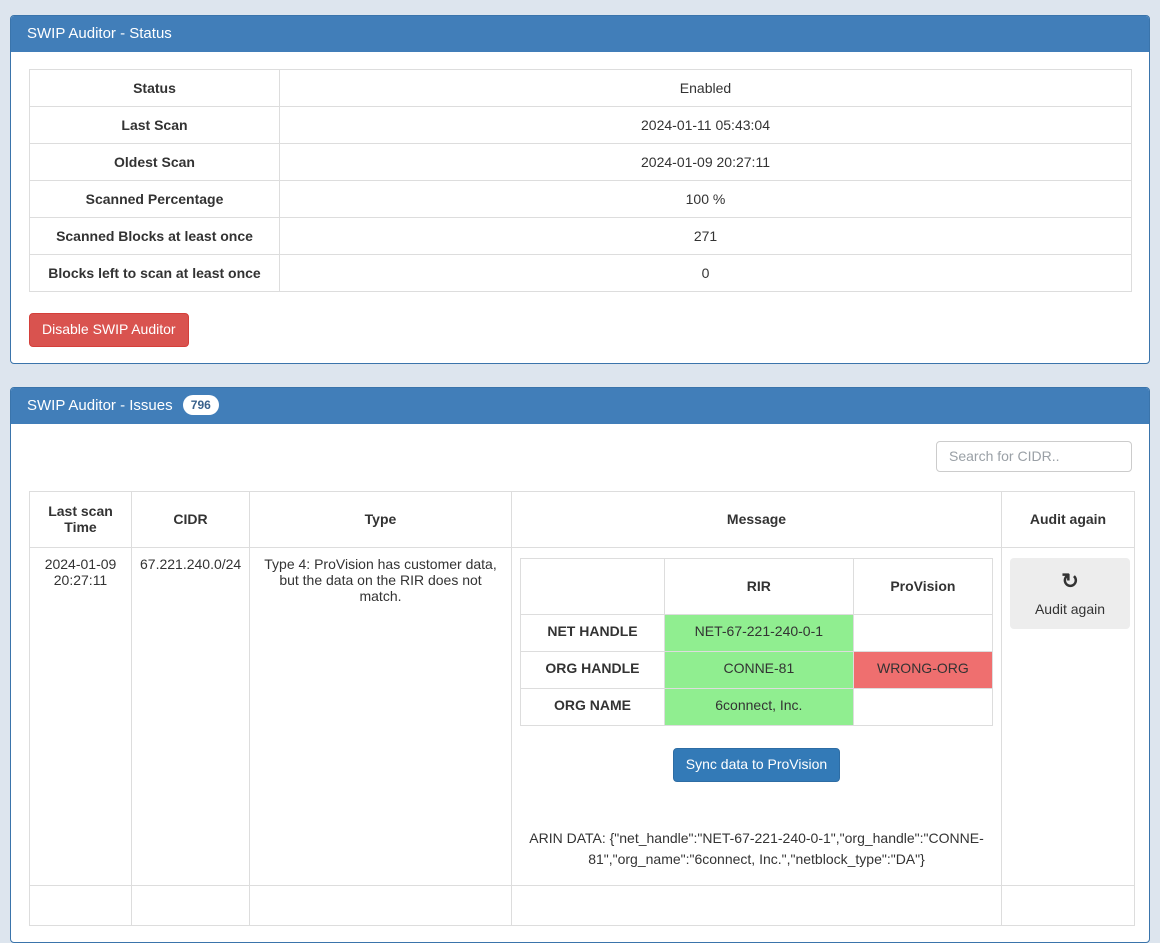 The height and width of the screenshot is (943, 1160). I want to click on table-row: Scanned Percentage 100 %, so click(580, 199).